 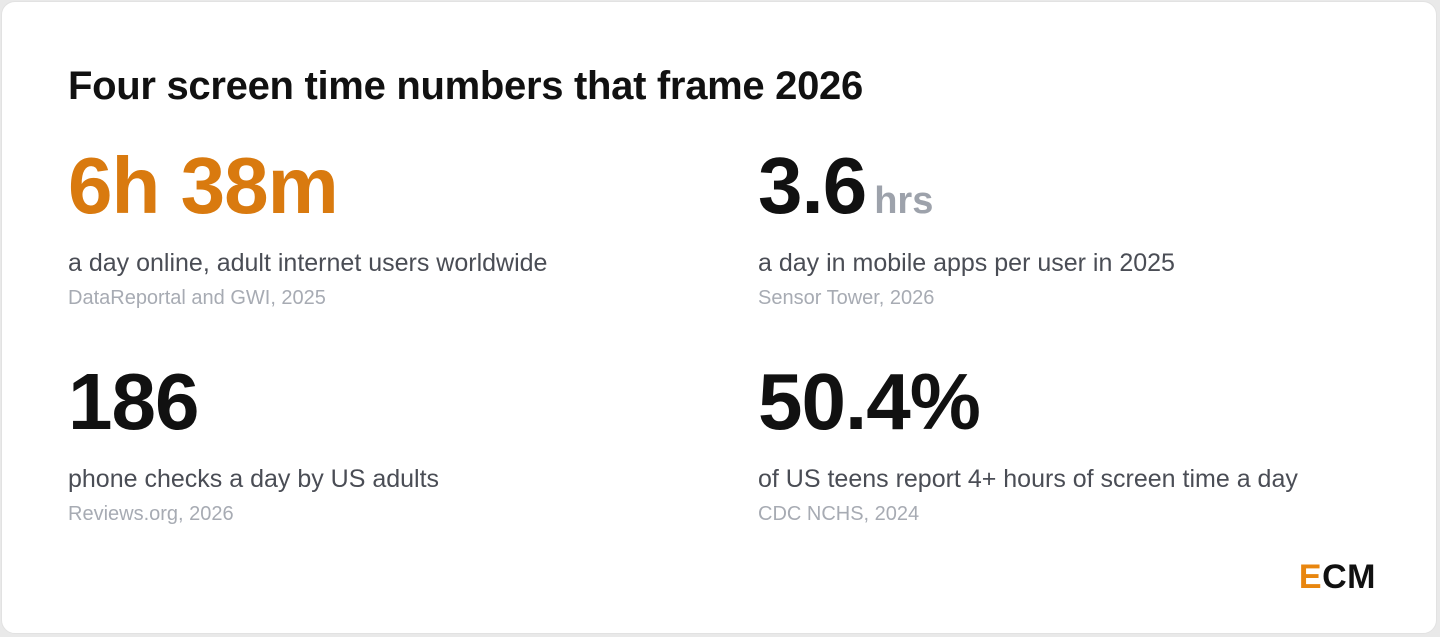 I want to click on stat-value: 186, so click(x=133, y=401).